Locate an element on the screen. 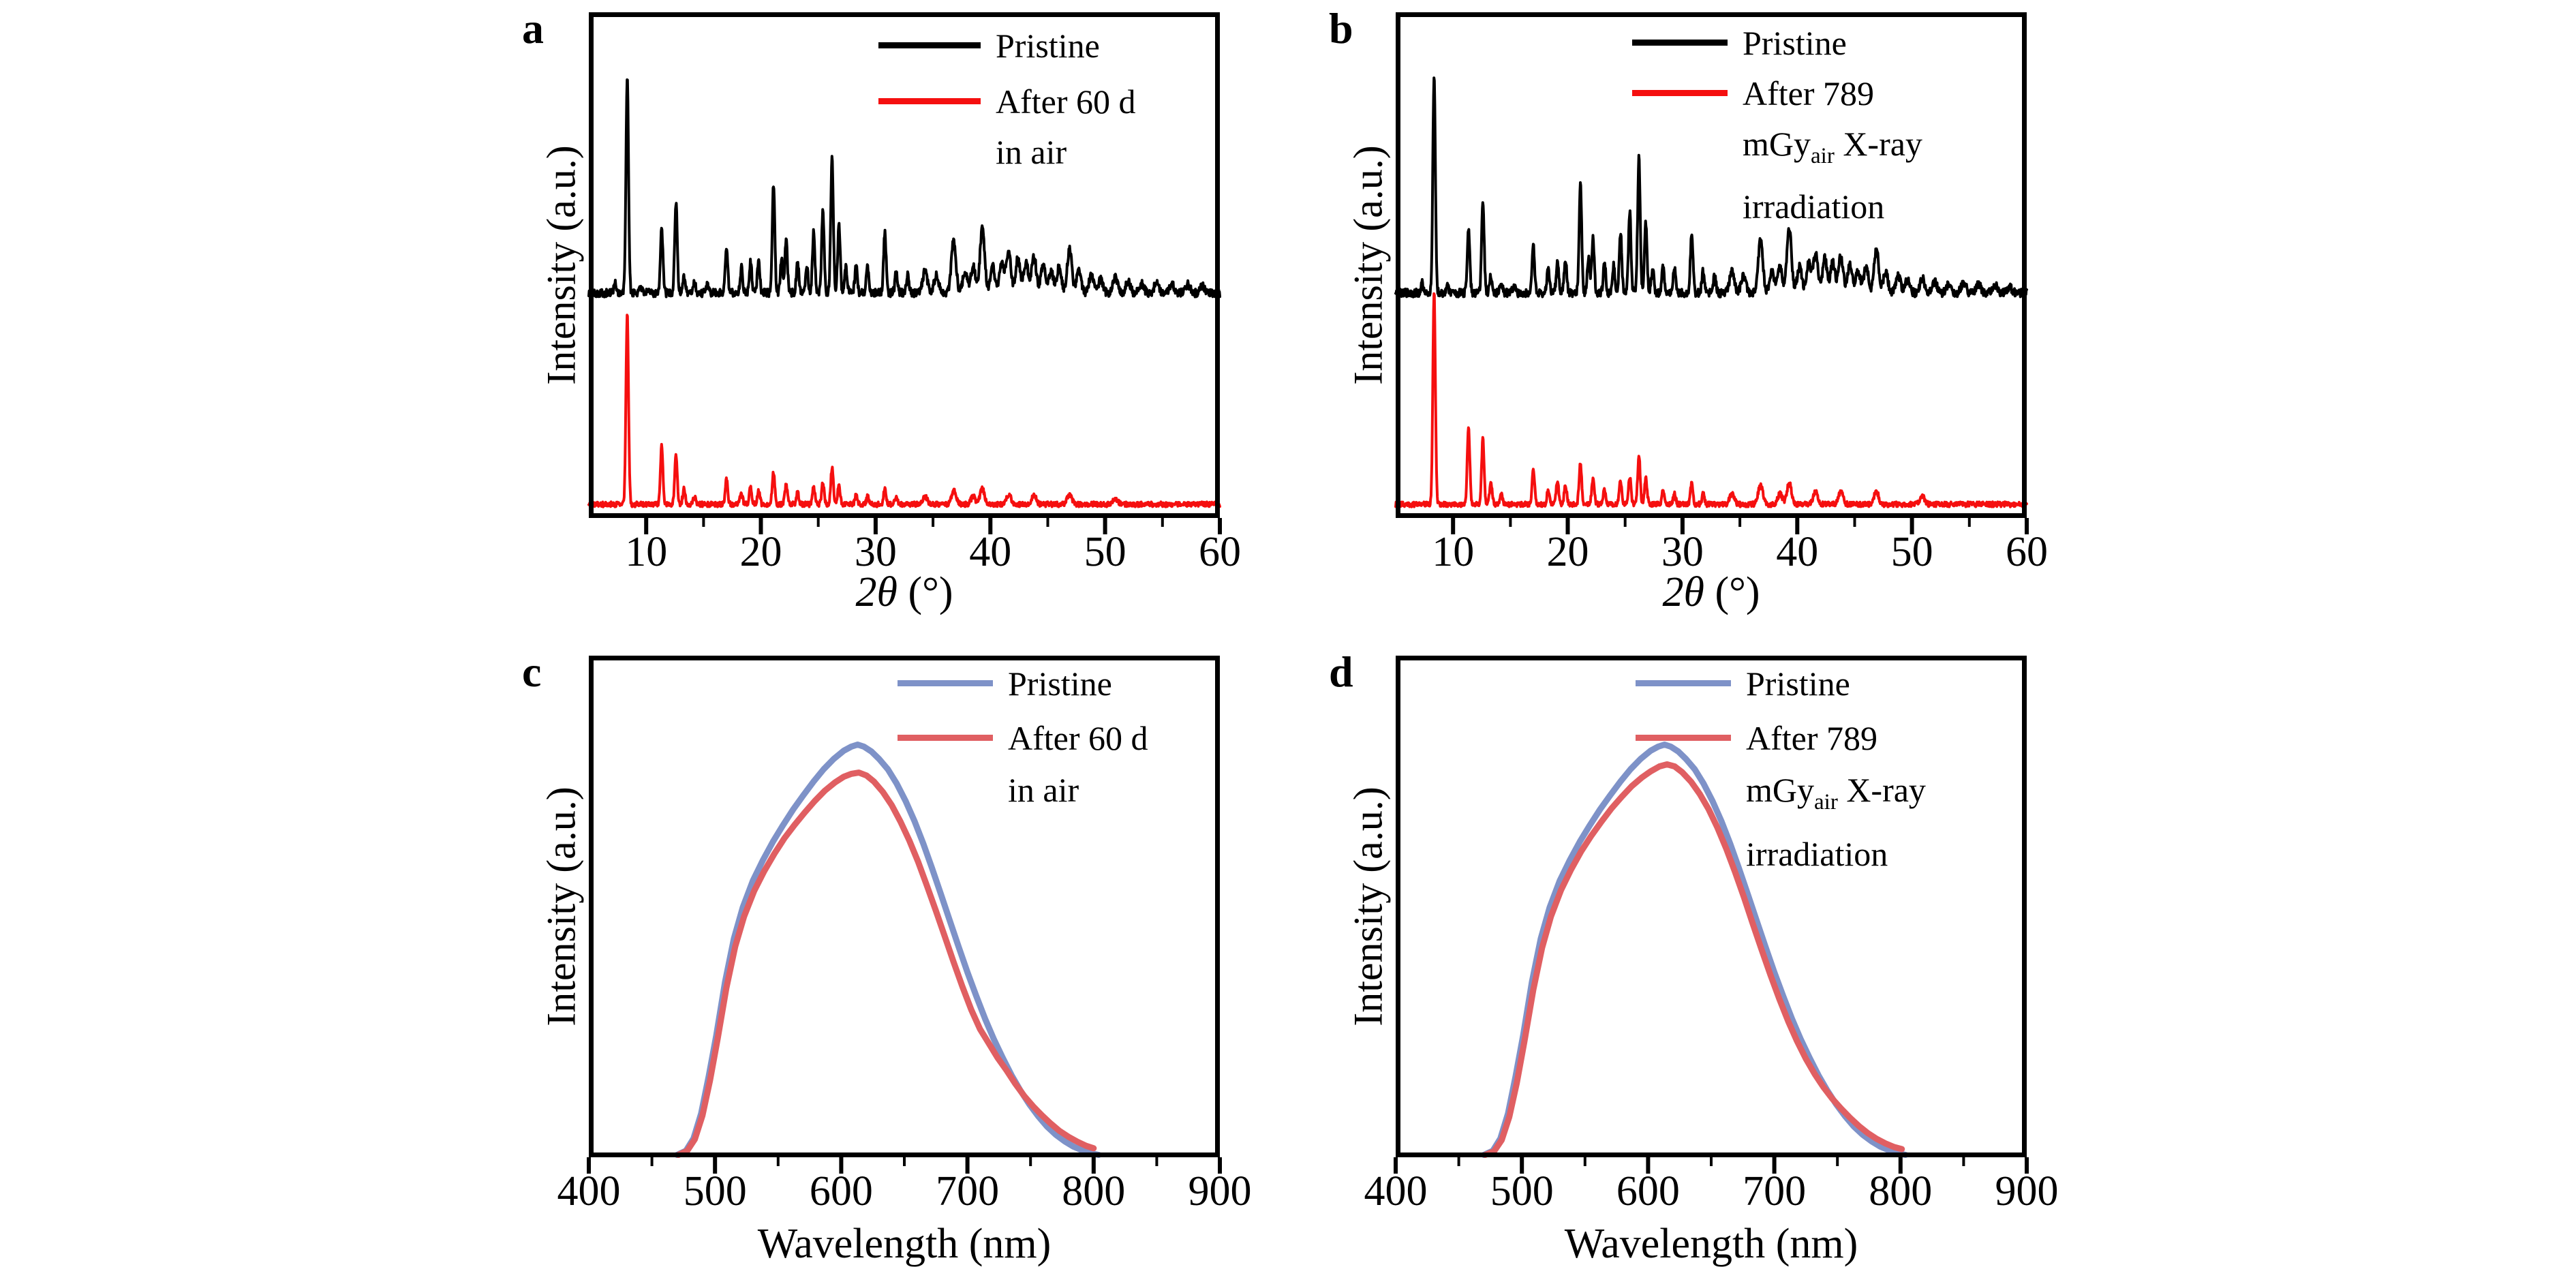 The height and width of the screenshot is (1267, 2576). panel-b-x-axis-title: 2θ (°) is located at coordinates (1711, 592).